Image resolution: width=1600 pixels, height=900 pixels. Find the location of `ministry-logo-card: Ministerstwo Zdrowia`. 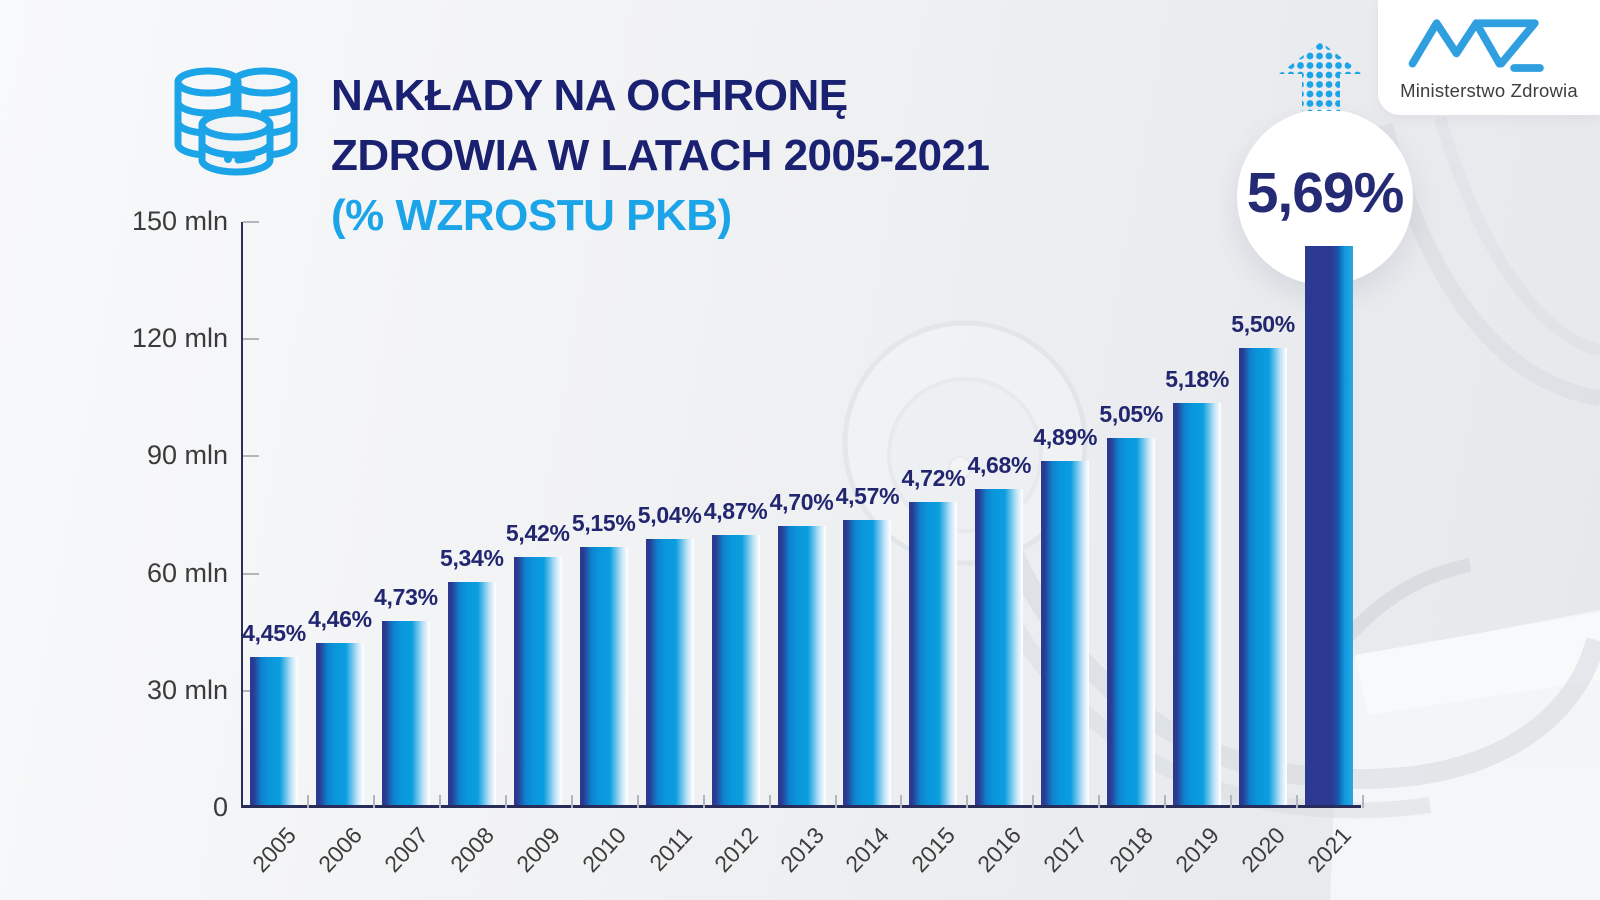

ministry-logo-card: Ministerstwo Zdrowia is located at coordinates (1489, 57).